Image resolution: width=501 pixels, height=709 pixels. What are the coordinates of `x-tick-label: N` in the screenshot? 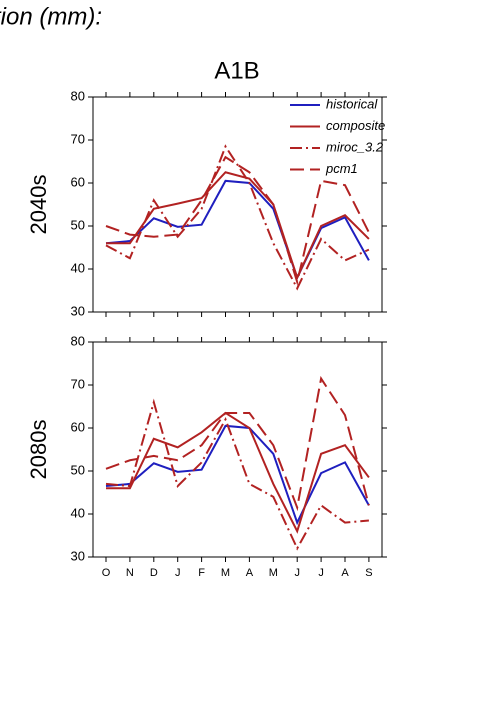 It's located at (130, 573).